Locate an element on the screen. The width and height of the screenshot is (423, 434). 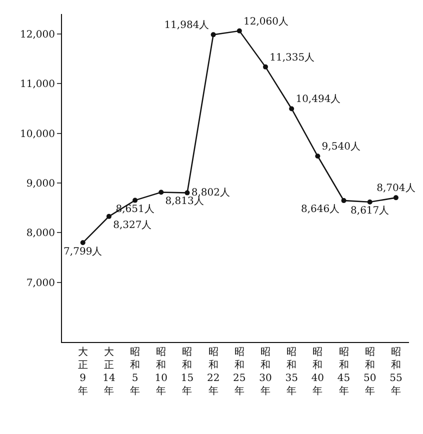
data-label: 9,540人 is located at coordinates (341, 147).